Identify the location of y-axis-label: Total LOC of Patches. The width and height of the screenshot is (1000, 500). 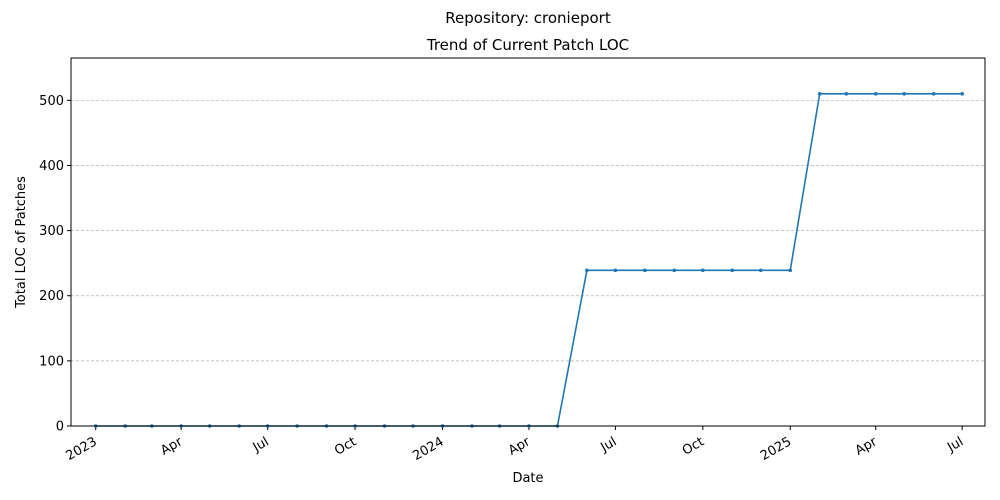
(21, 242).